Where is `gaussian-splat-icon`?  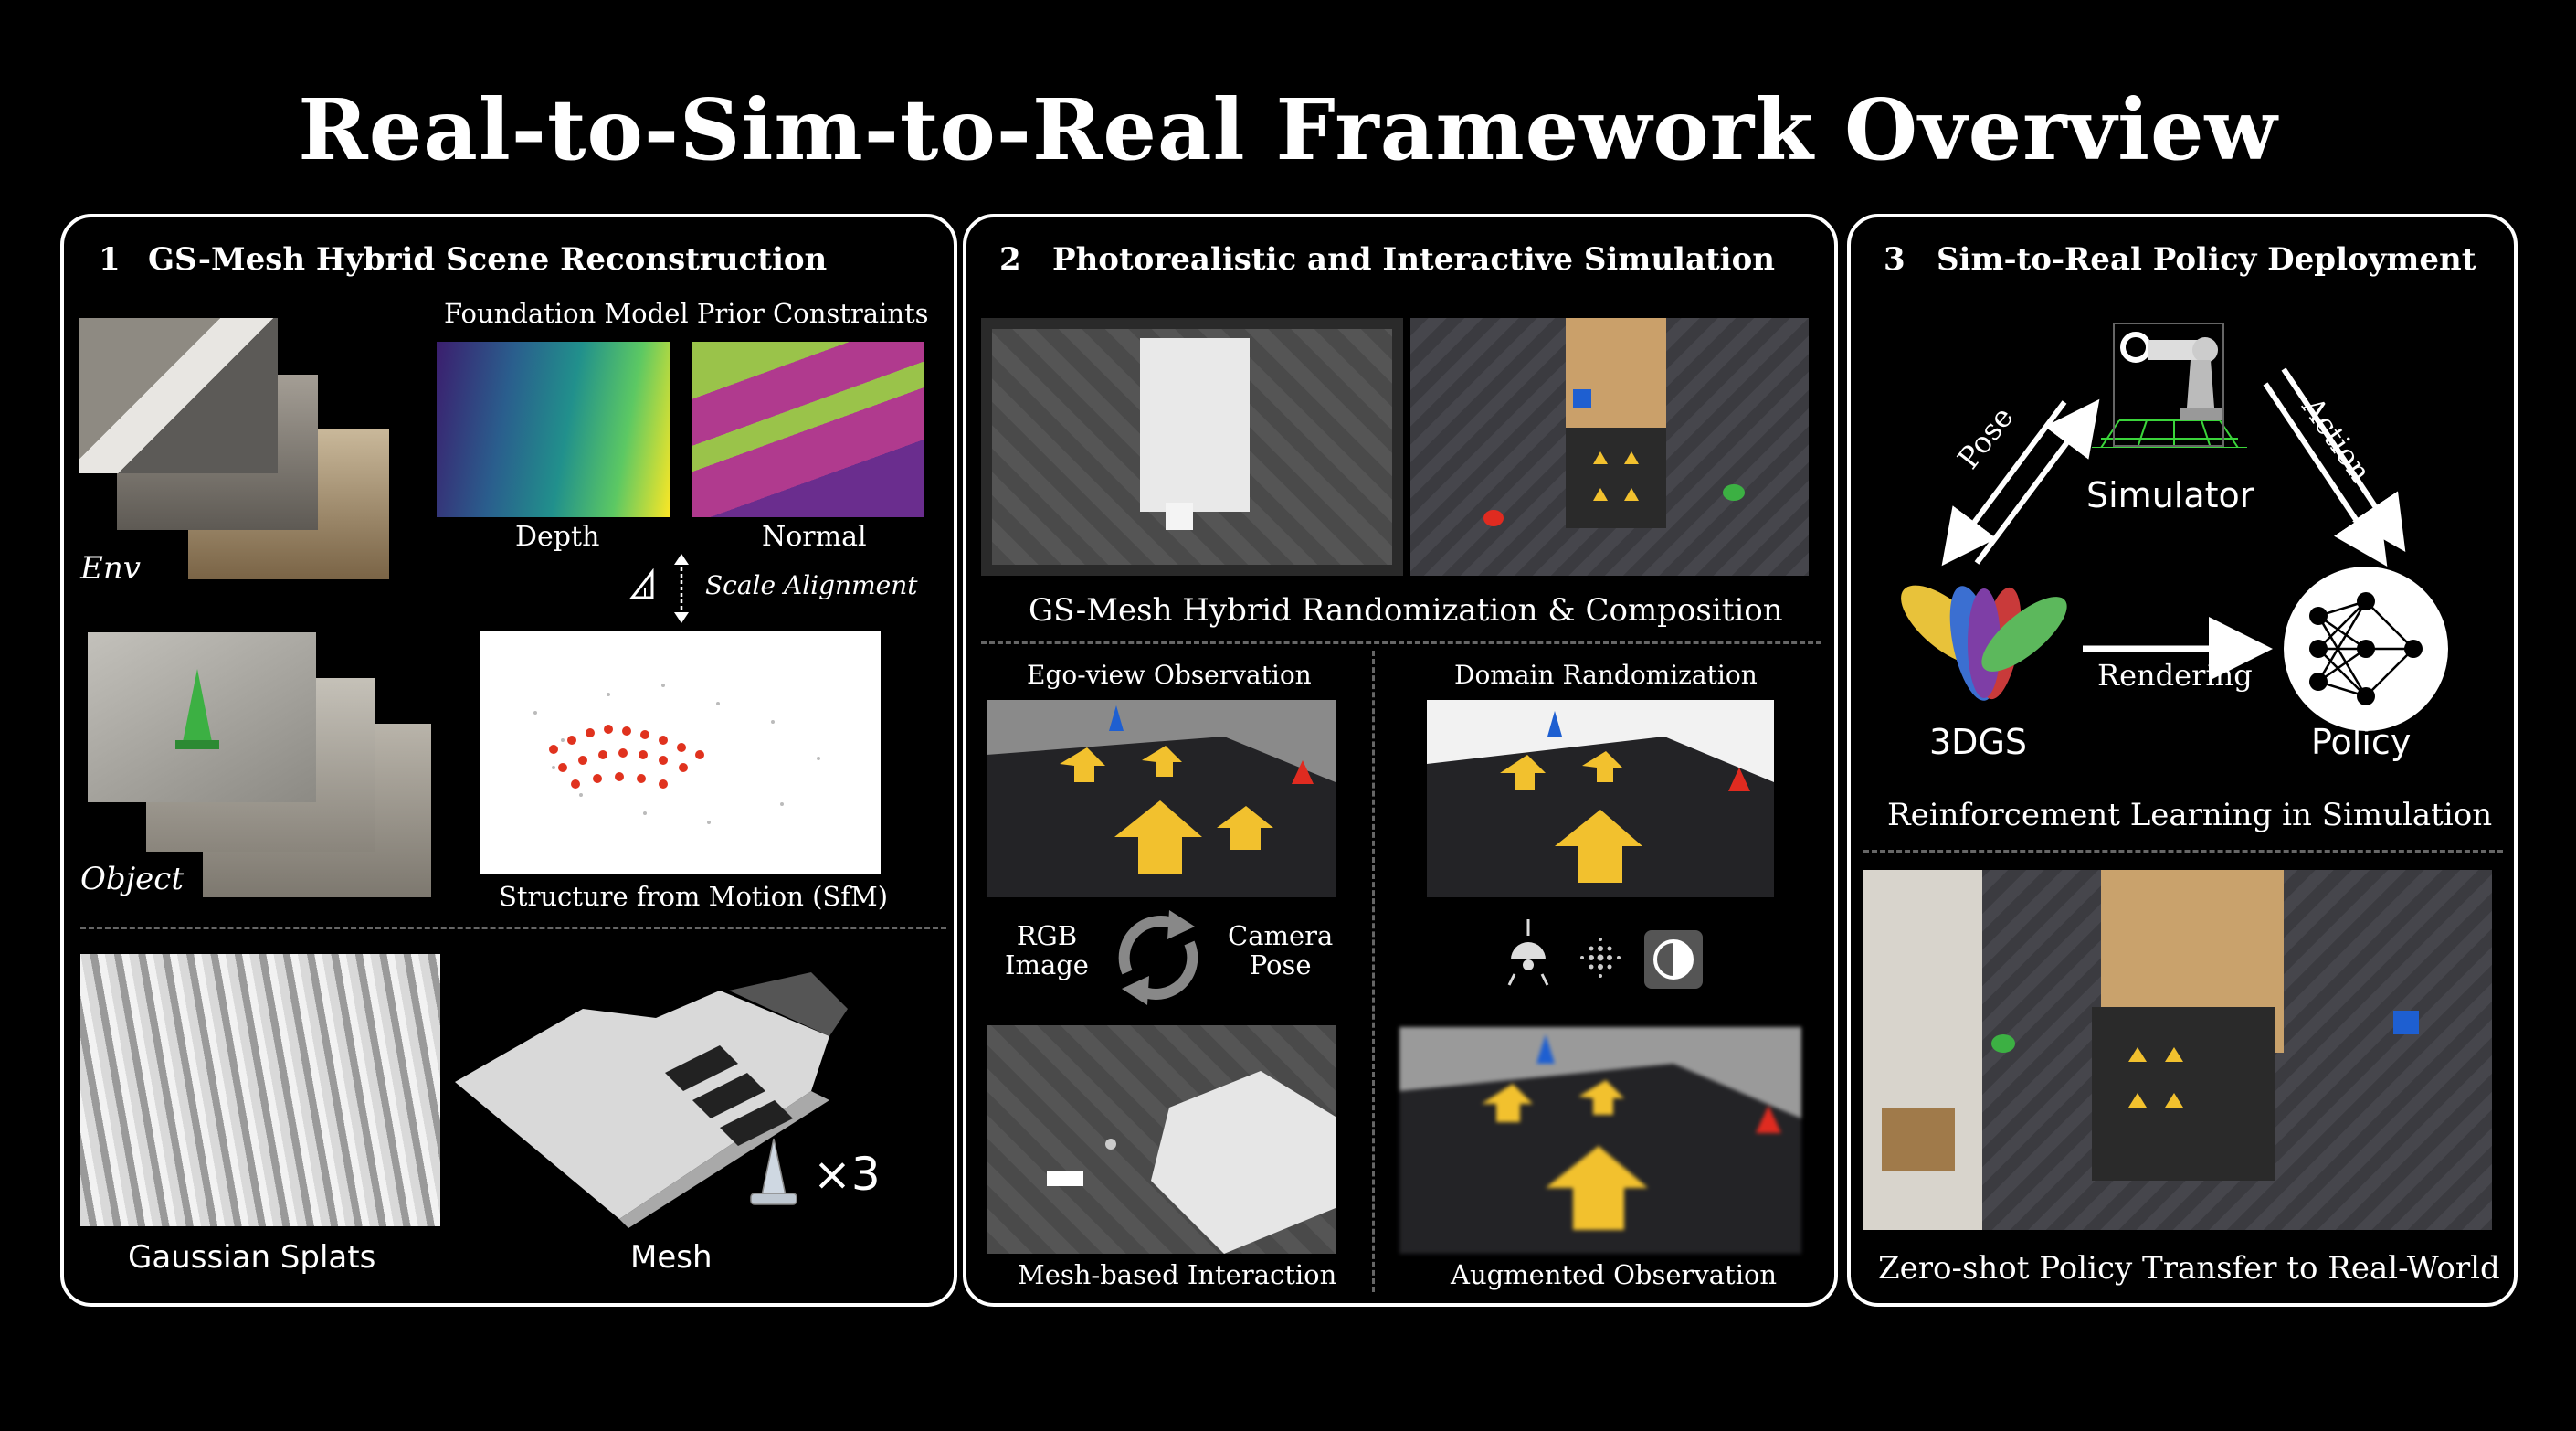
gaussian-splat-icon is located at coordinates (1984, 643).